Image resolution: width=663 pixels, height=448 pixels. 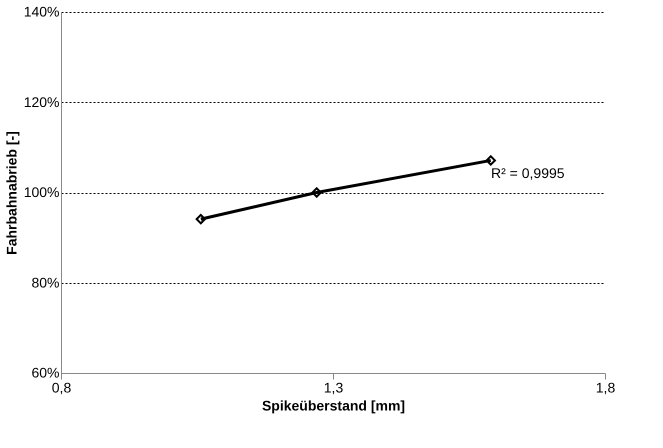 What do you see at coordinates (42, 102) in the screenshot?
I see `y-tick-label: 120%` at bounding box center [42, 102].